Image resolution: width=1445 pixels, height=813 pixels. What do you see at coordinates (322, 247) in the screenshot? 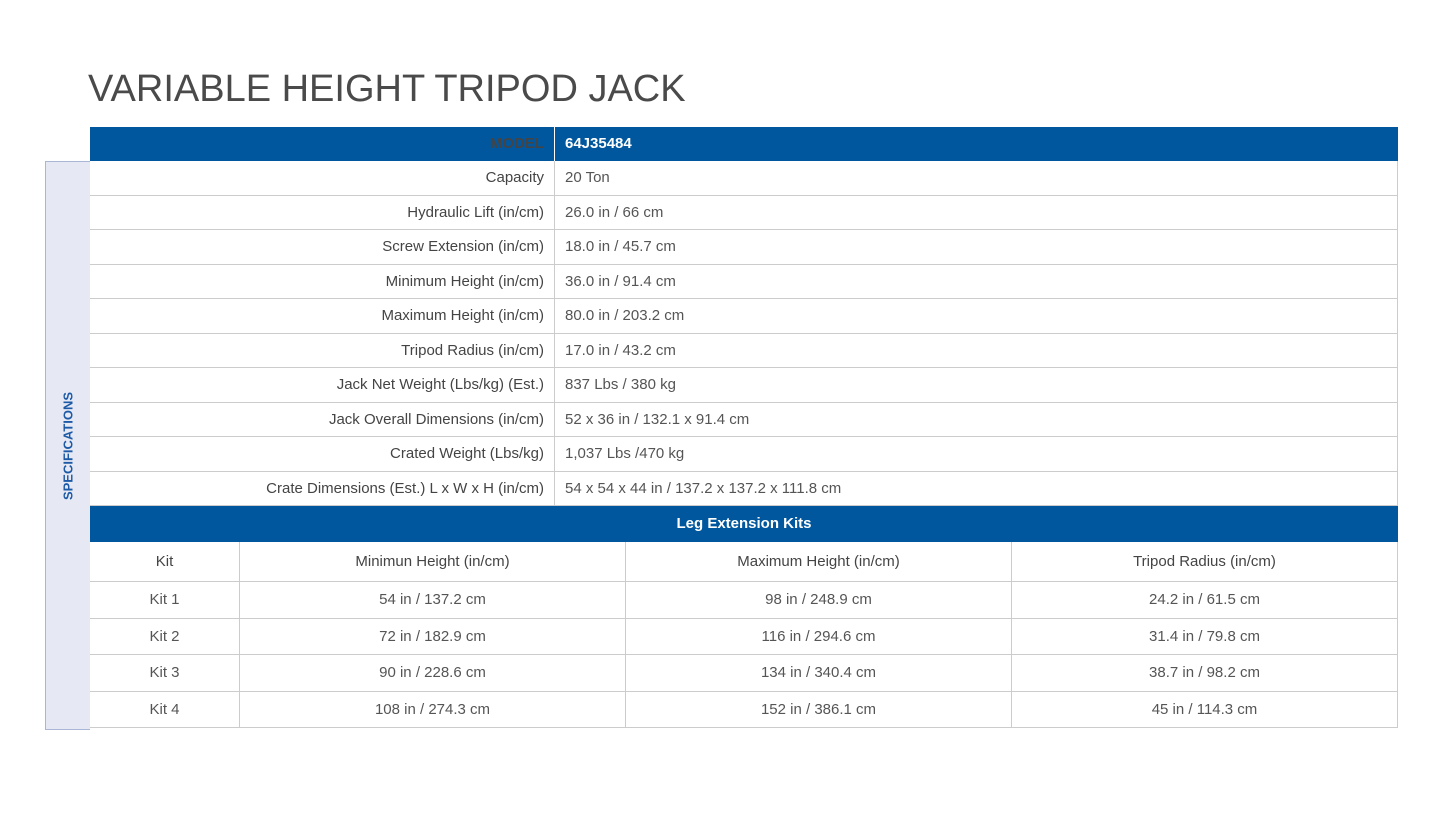
I see `spec-label: Screw Extension (in/cm)` at bounding box center [322, 247].